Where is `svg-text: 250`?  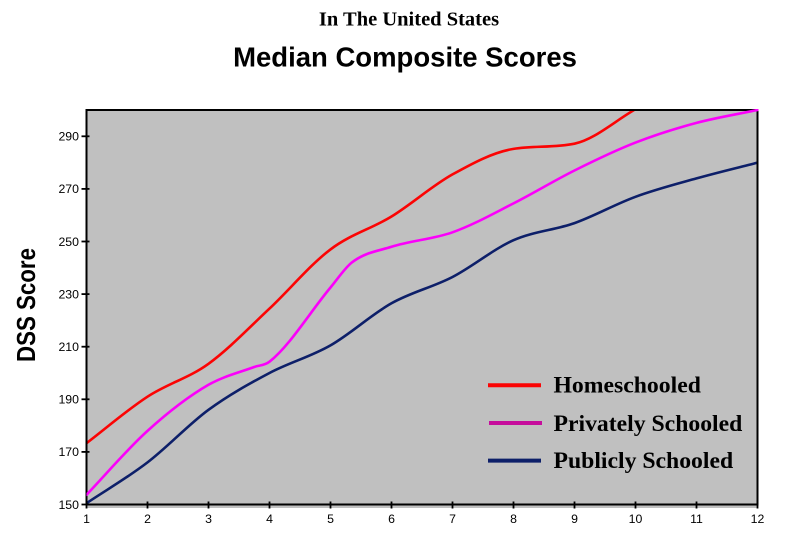 svg-text: 250 is located at coordinates (68, 242).